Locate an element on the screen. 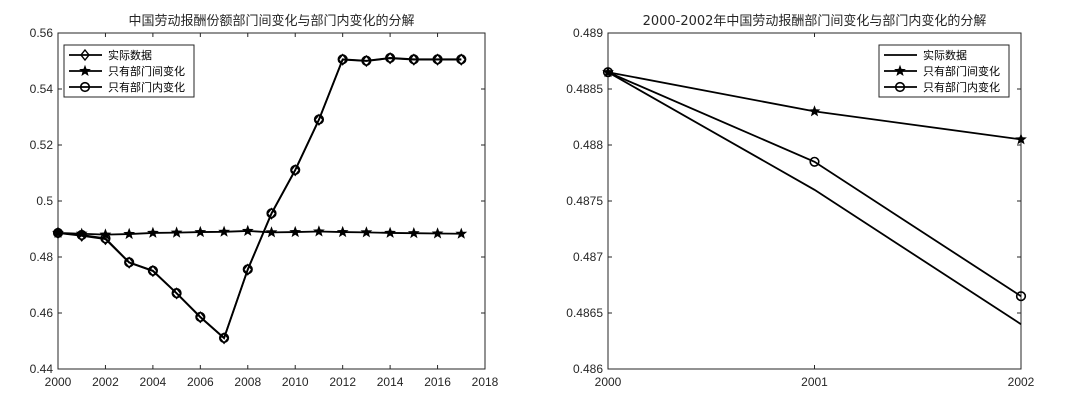 The image size is (1080, 400). x-tick-label: 2018 is located at coordinates (485, 382).